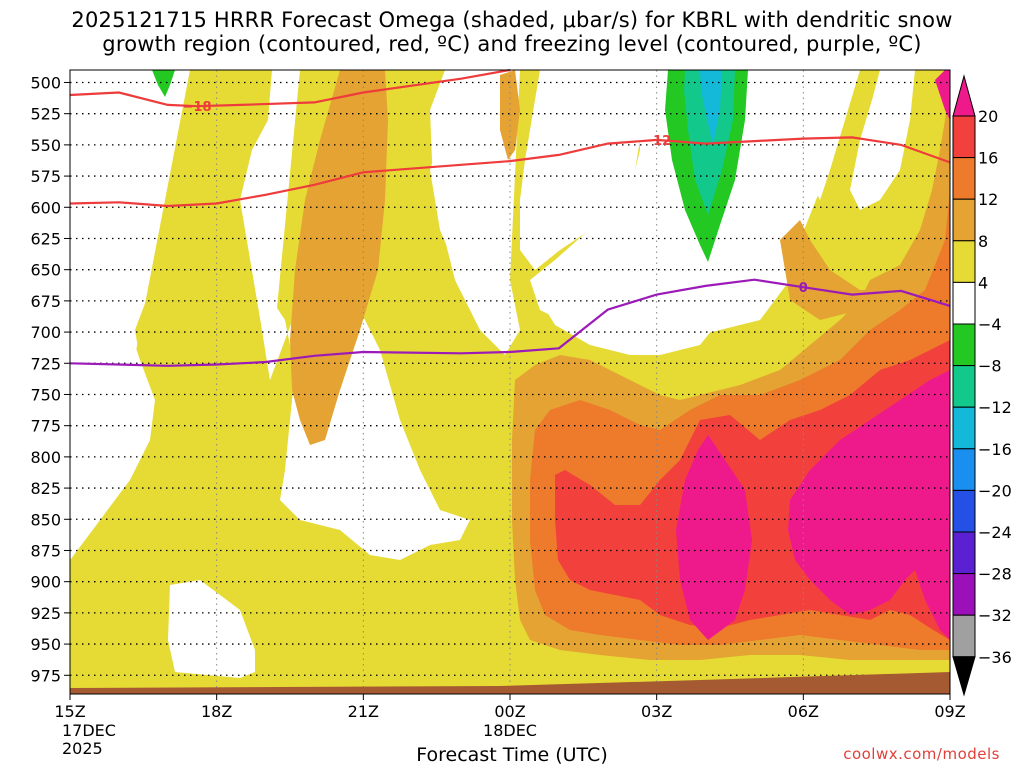 The width and height of the screenshot is (1024, 768). What do you see at coordinates (69, 711) in the screenshot?
I see `x-tick-label: 15Z` at bounding box center [69, 711].